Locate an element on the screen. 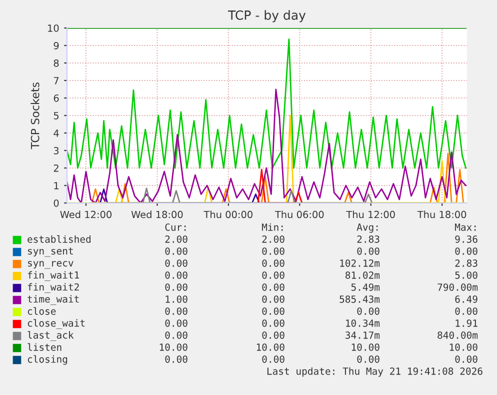 This screenshot has width=497, height=395. y-tick-label: 10 is located at coordinates (53, 28).